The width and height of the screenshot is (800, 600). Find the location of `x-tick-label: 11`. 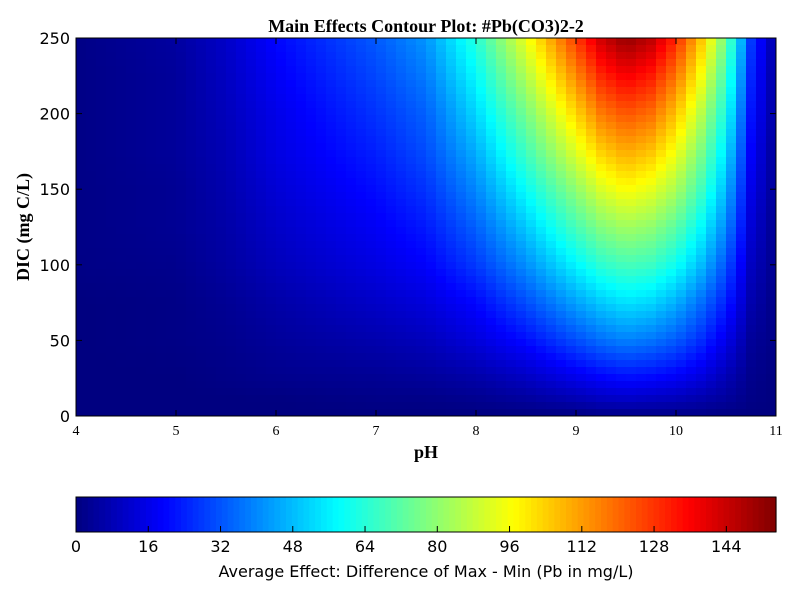

x-tick-label: 11 is located at coordinates (775, 431).